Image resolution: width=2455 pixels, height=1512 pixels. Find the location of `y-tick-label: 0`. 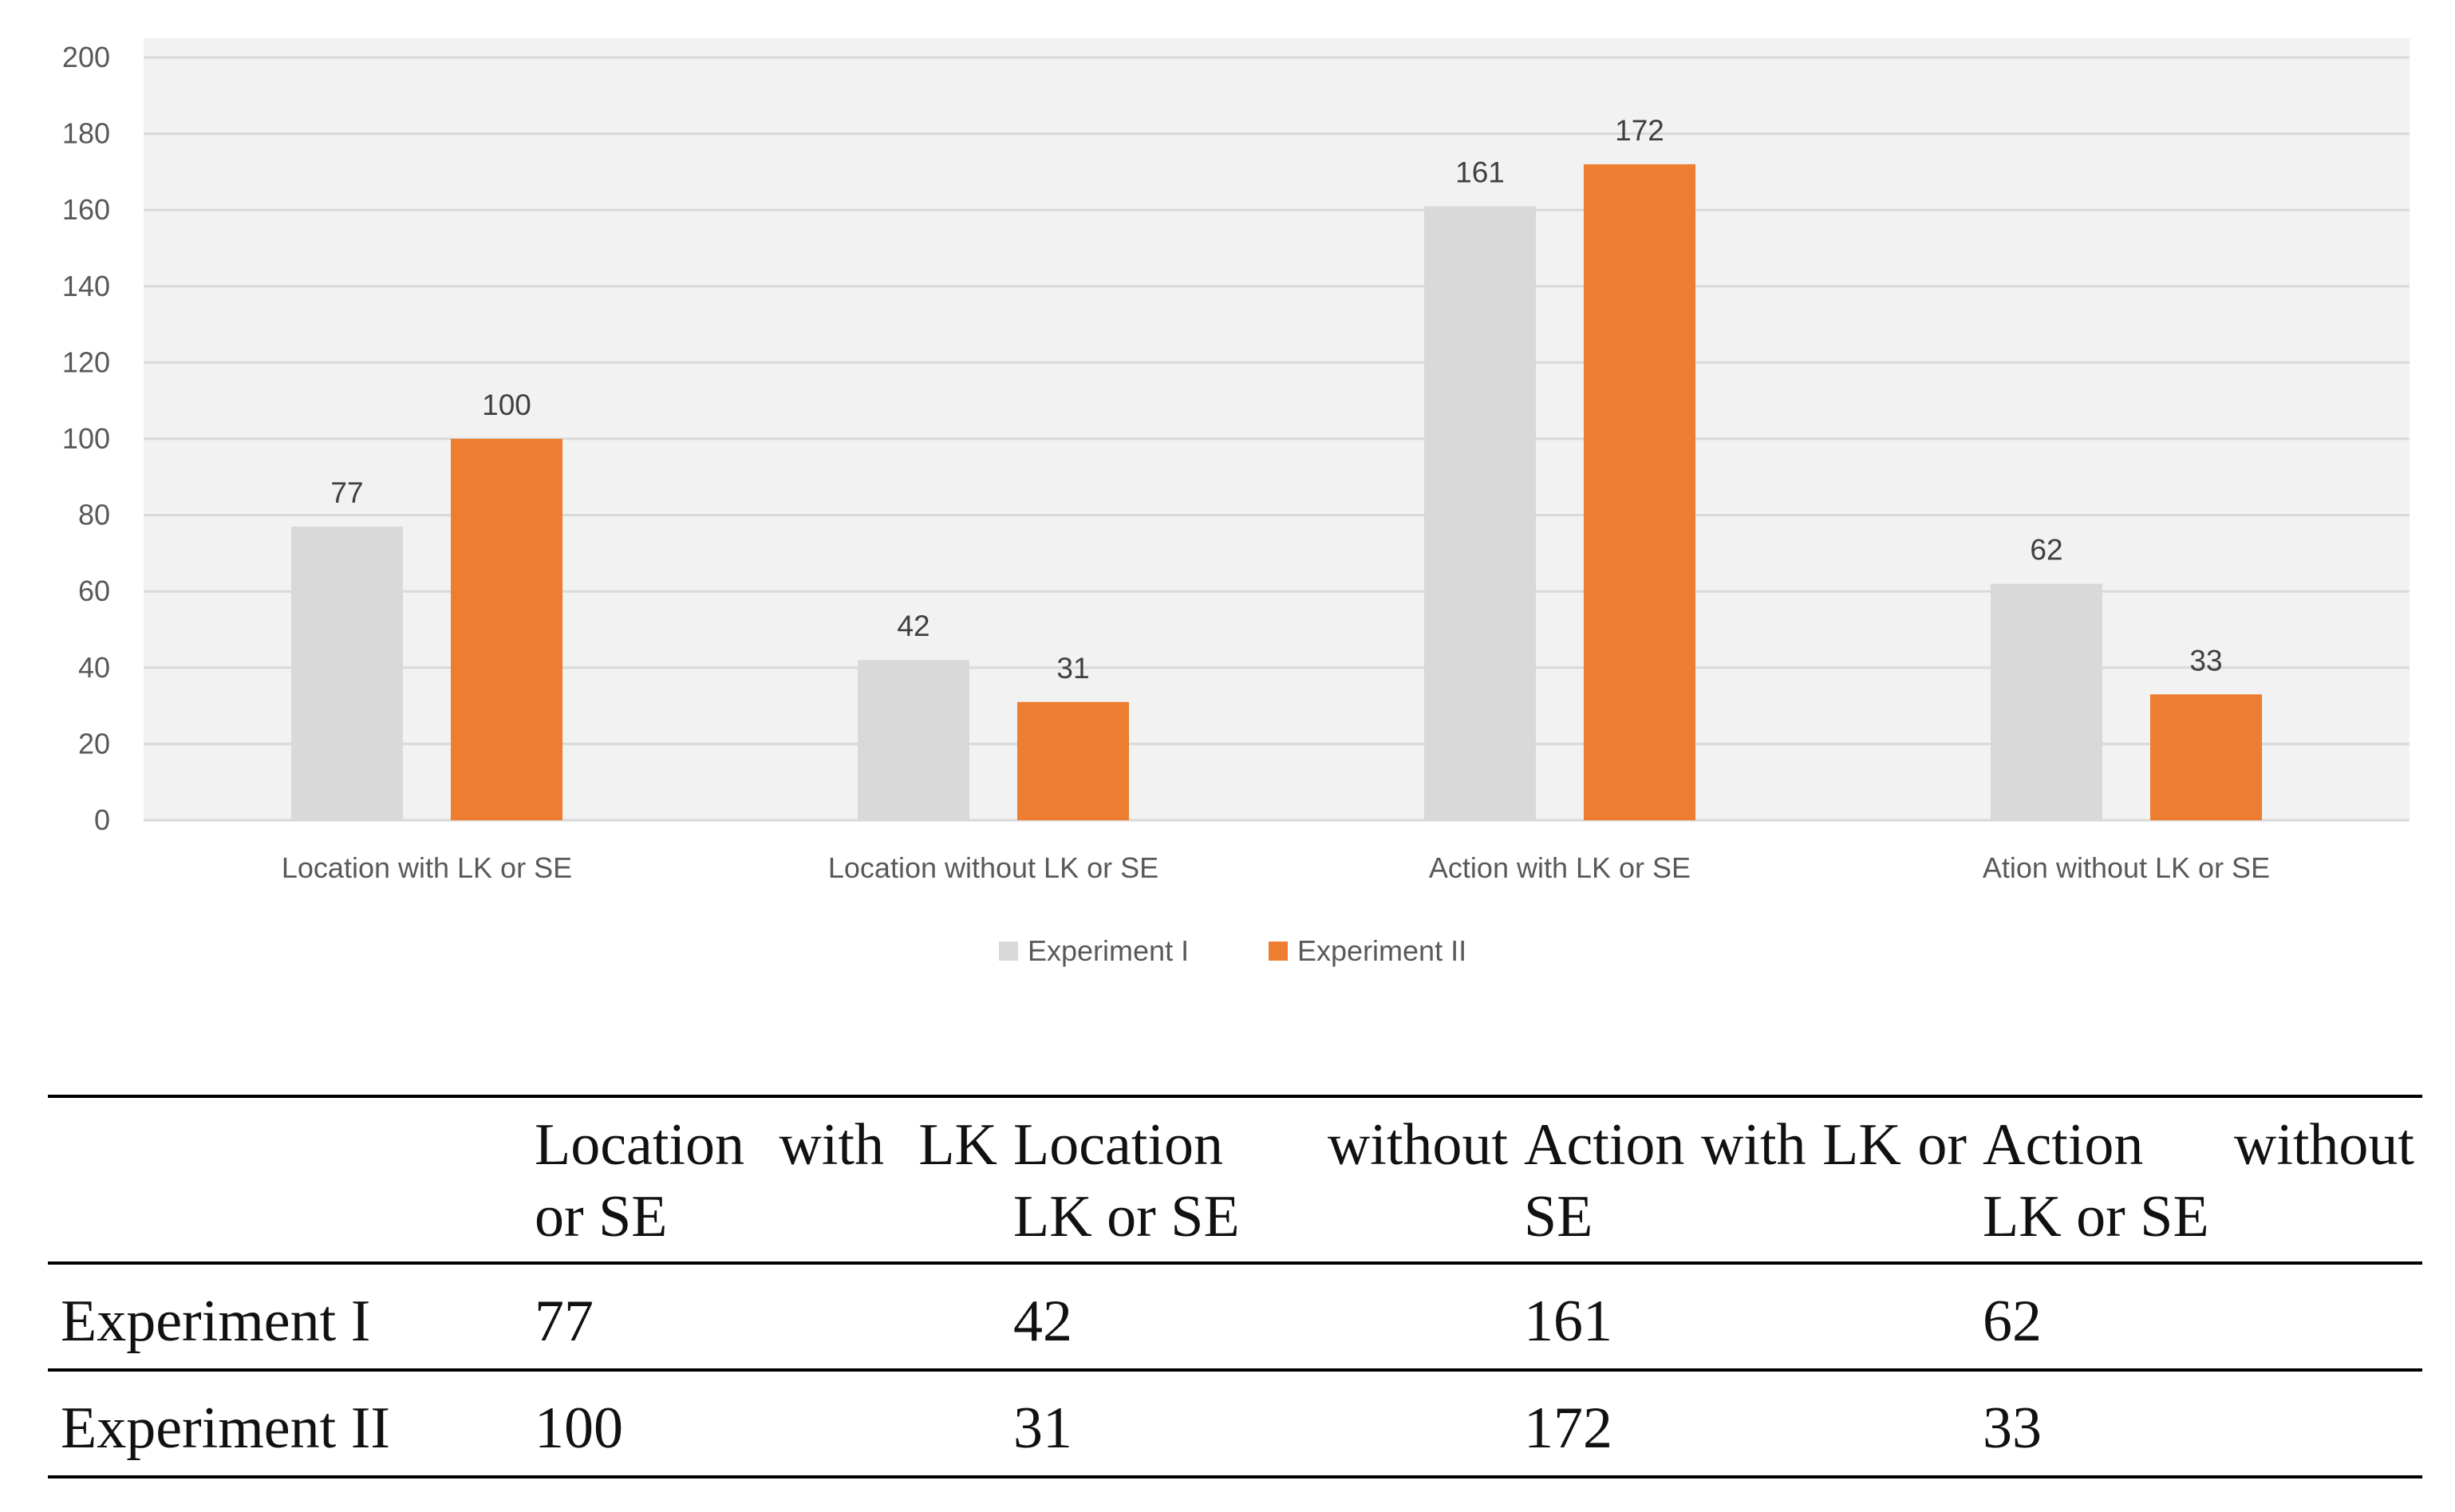

y-tick-label: 0 is located at coordinates (102, 820).